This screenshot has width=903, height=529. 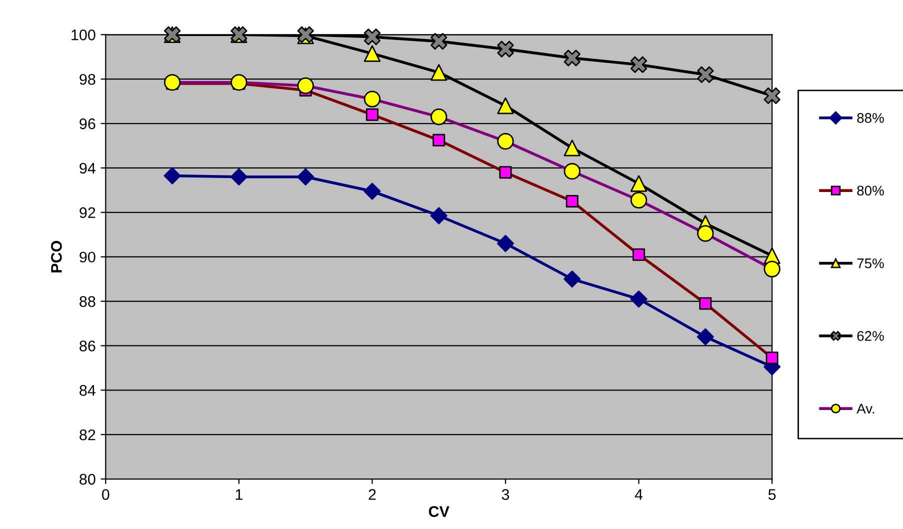 What do you see at coordinates (372, 494) in the screenshot?
I see `x-tick-label: 2` at bounding box center [372, 494].